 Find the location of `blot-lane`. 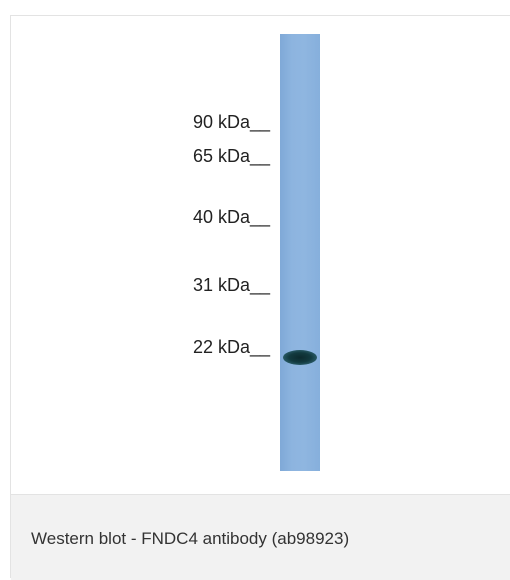

blot-lane is located at coordinates (300, 252).